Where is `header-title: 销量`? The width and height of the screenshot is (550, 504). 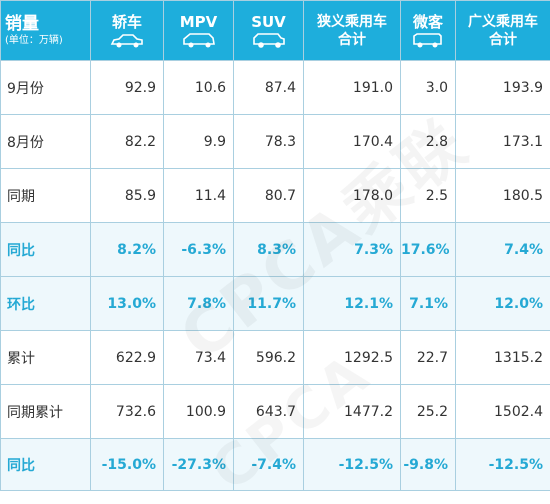 header-title: 销量 is located at coordinates (47, 24).